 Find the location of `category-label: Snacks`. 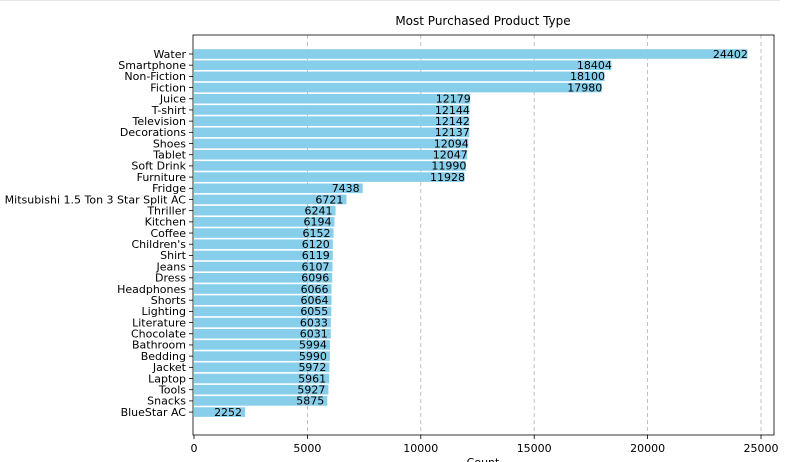

category-label: Snacks is located at coordinates (166, 401).